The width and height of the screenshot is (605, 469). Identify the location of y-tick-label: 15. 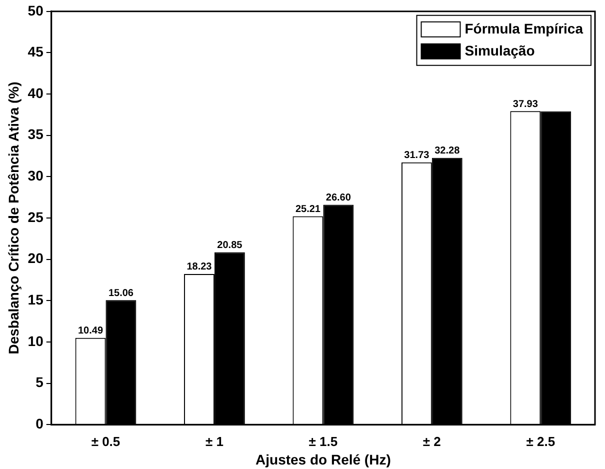
(36, 300).